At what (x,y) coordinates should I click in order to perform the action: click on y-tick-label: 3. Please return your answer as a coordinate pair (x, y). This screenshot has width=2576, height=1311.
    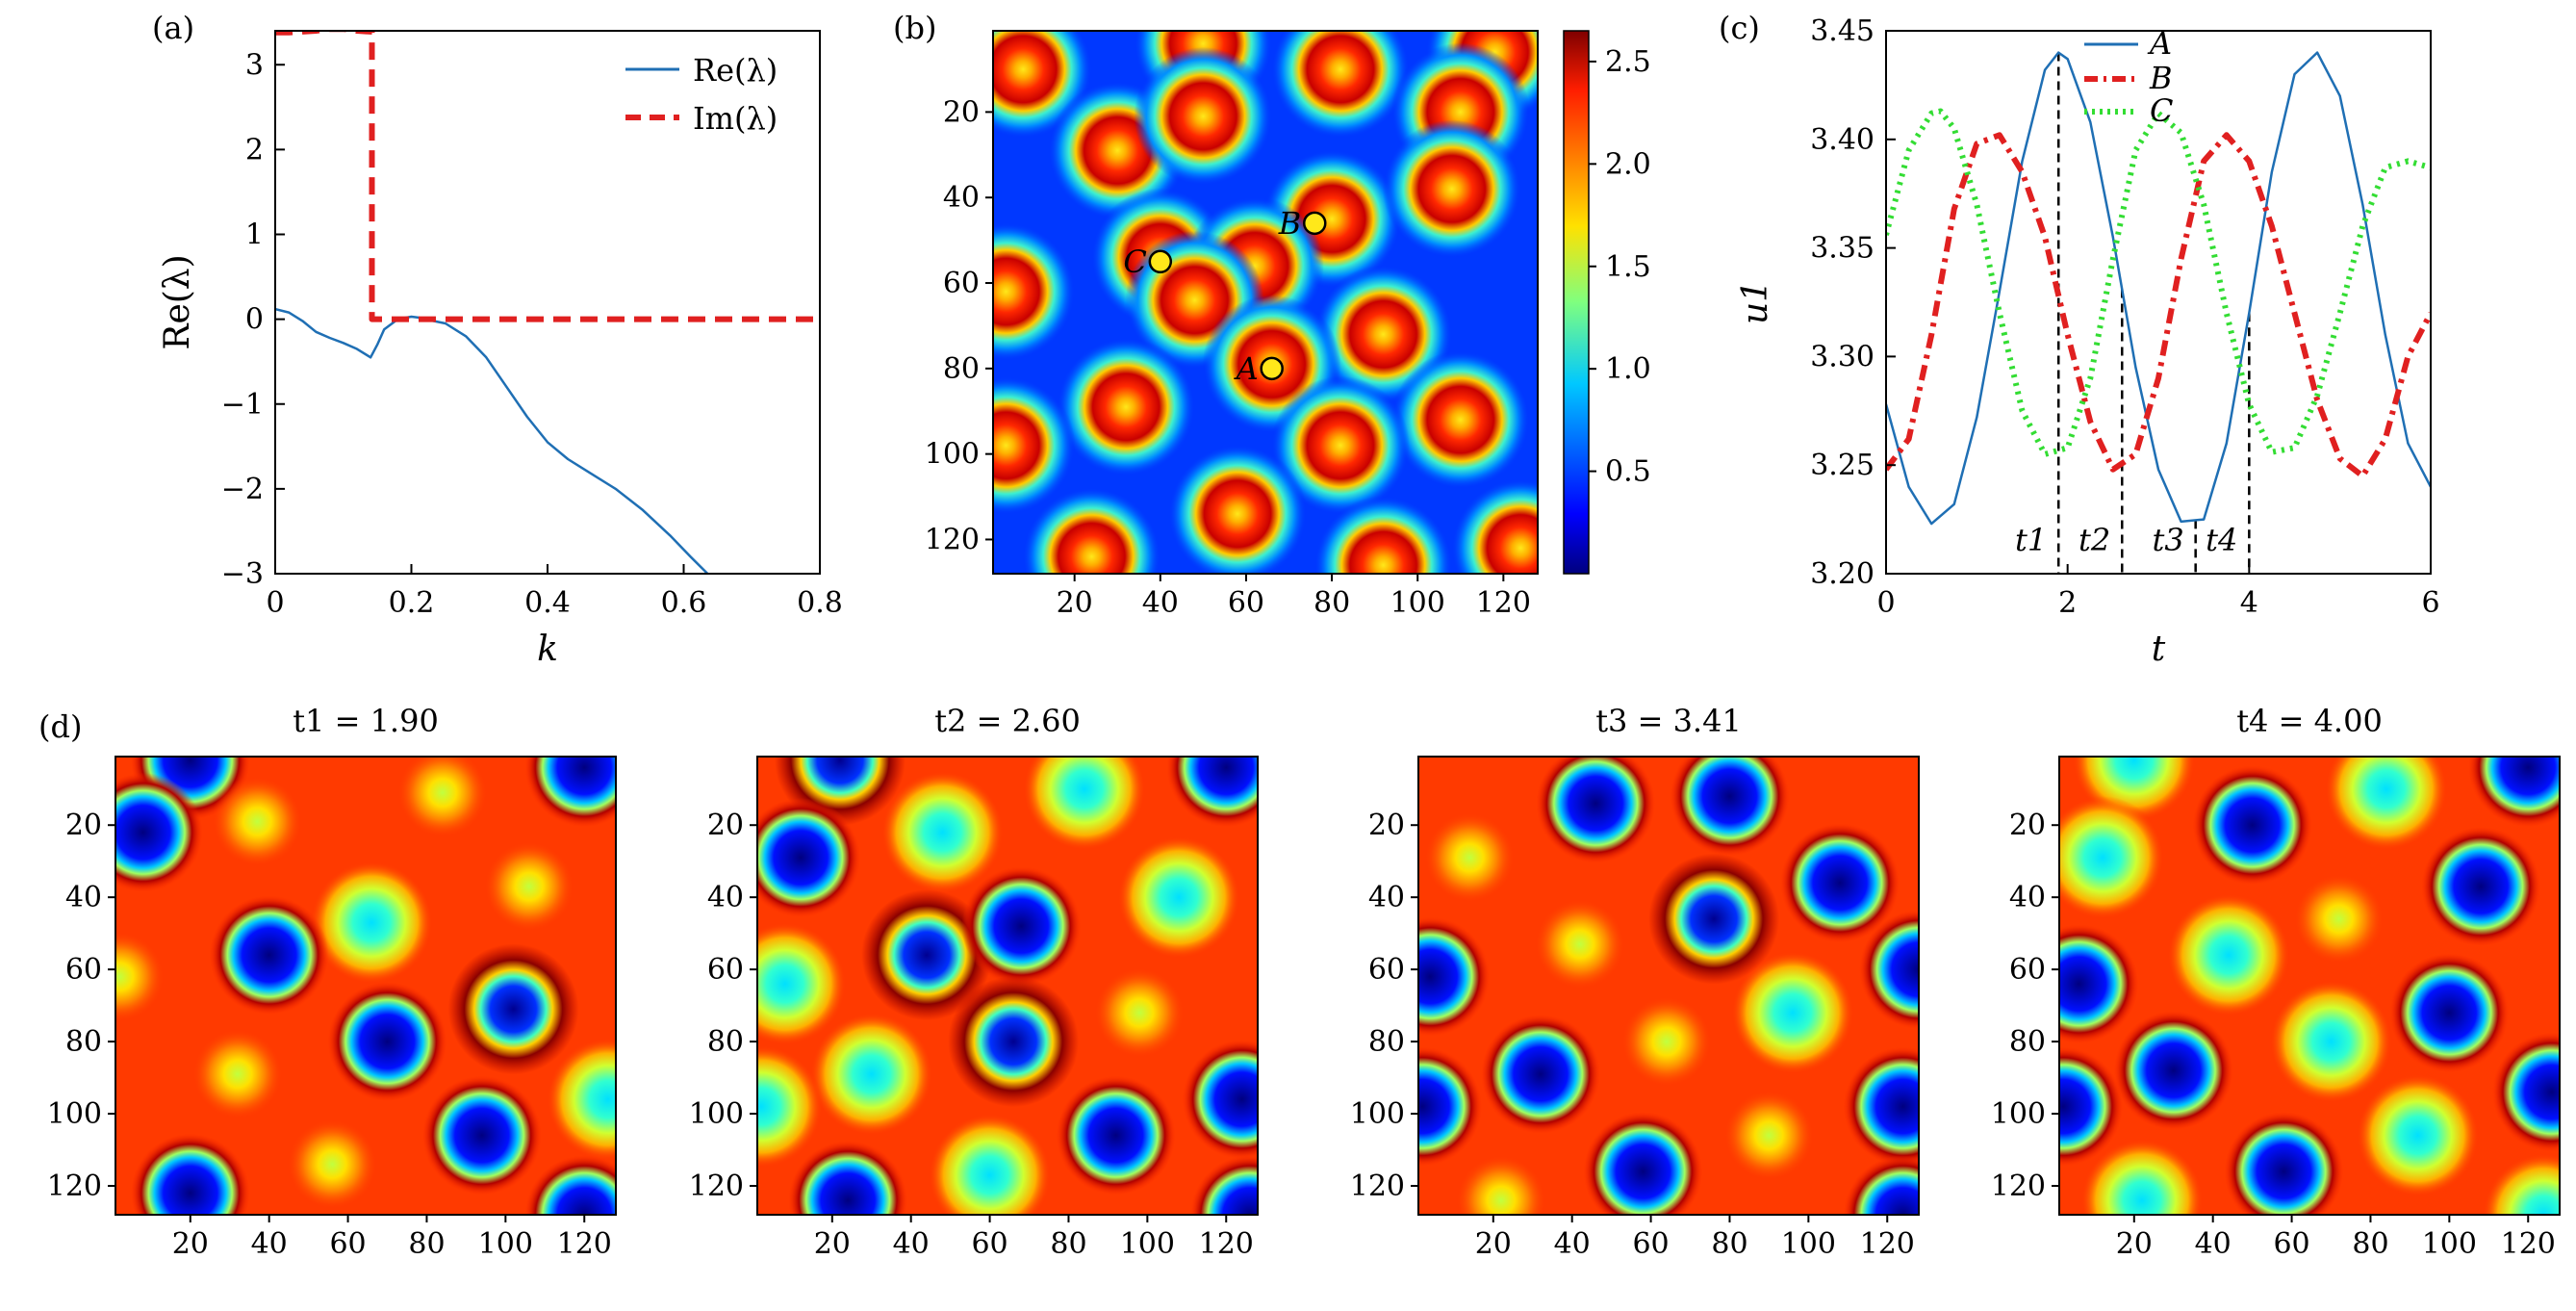
    Looking at the image, I should click on (254, 65).